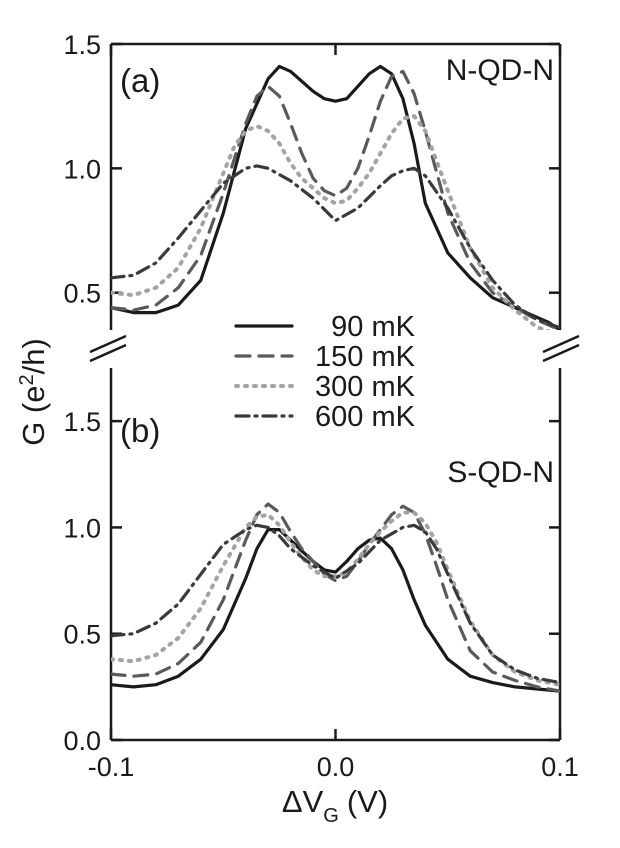  I want to click on legend: 90 mK 150 mK 300 mK 600 mK, so click(325, 372).